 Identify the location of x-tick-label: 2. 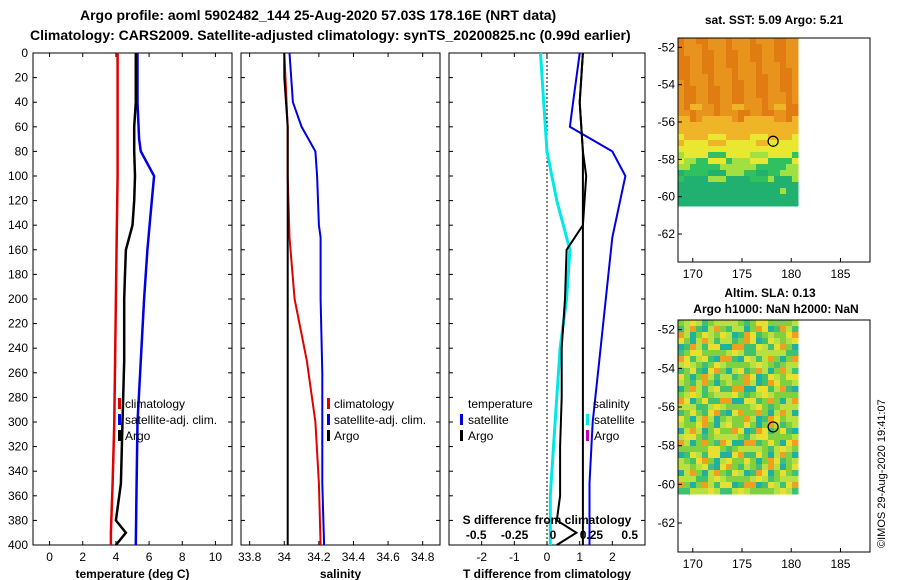
(82, 557).